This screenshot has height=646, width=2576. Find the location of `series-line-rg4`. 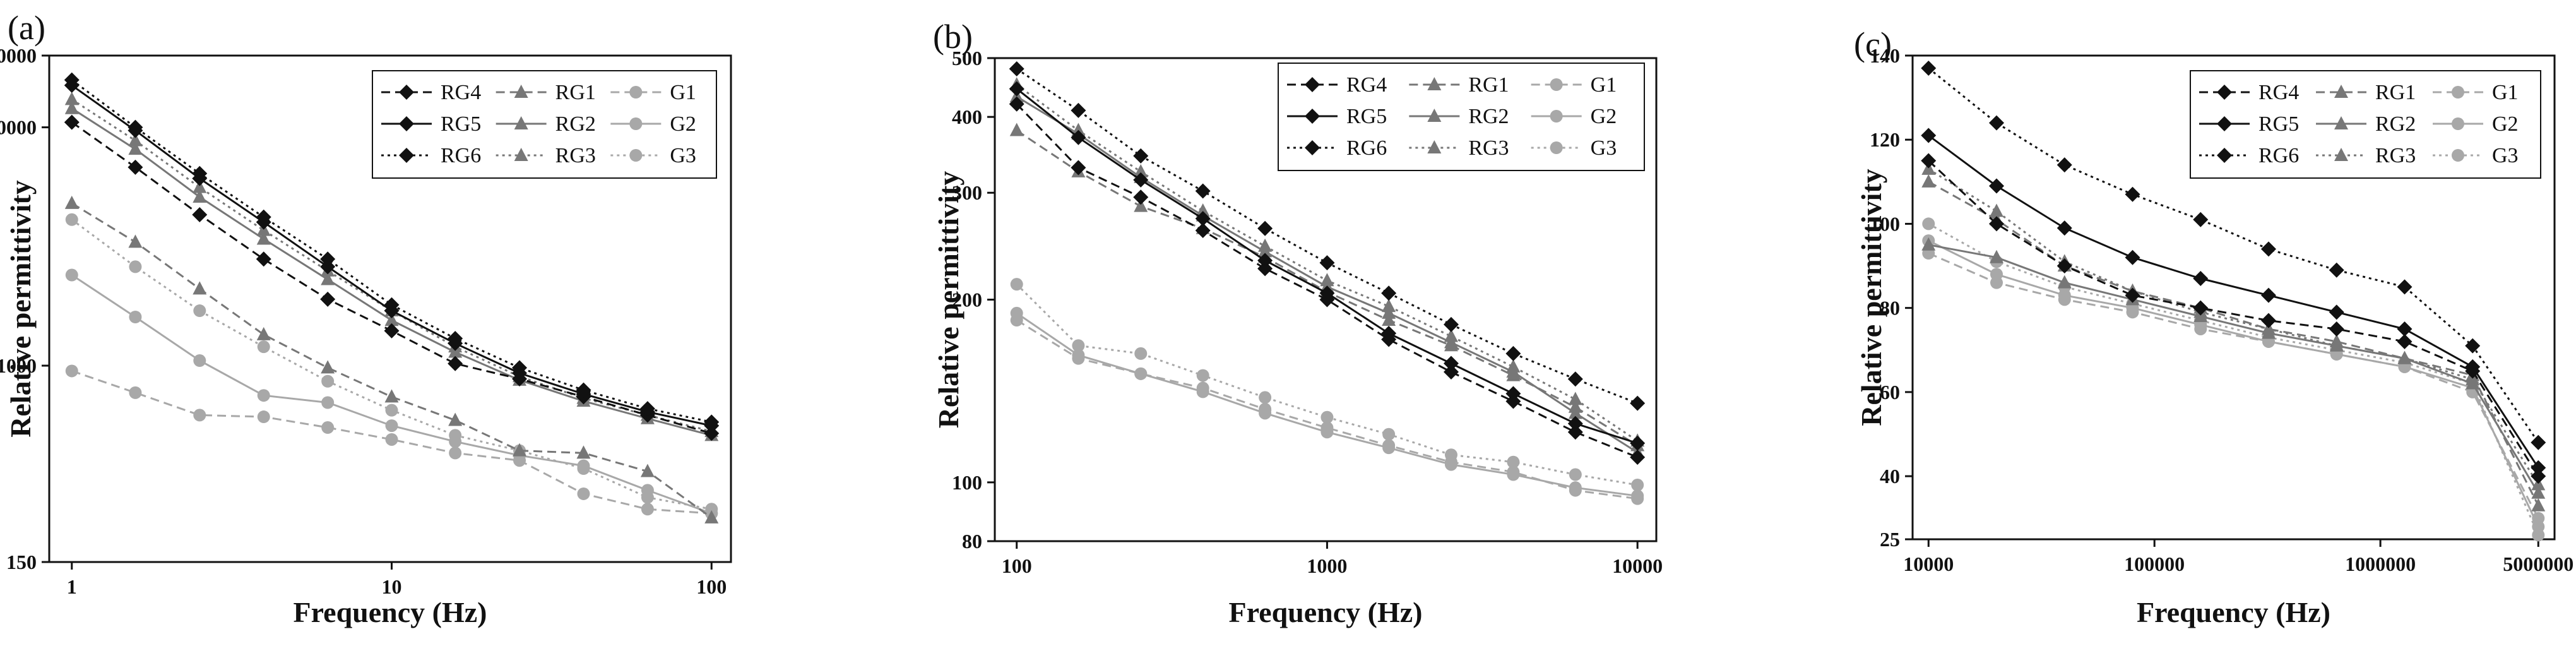

series-line-rg4 is located at coordinates (2233, 318).